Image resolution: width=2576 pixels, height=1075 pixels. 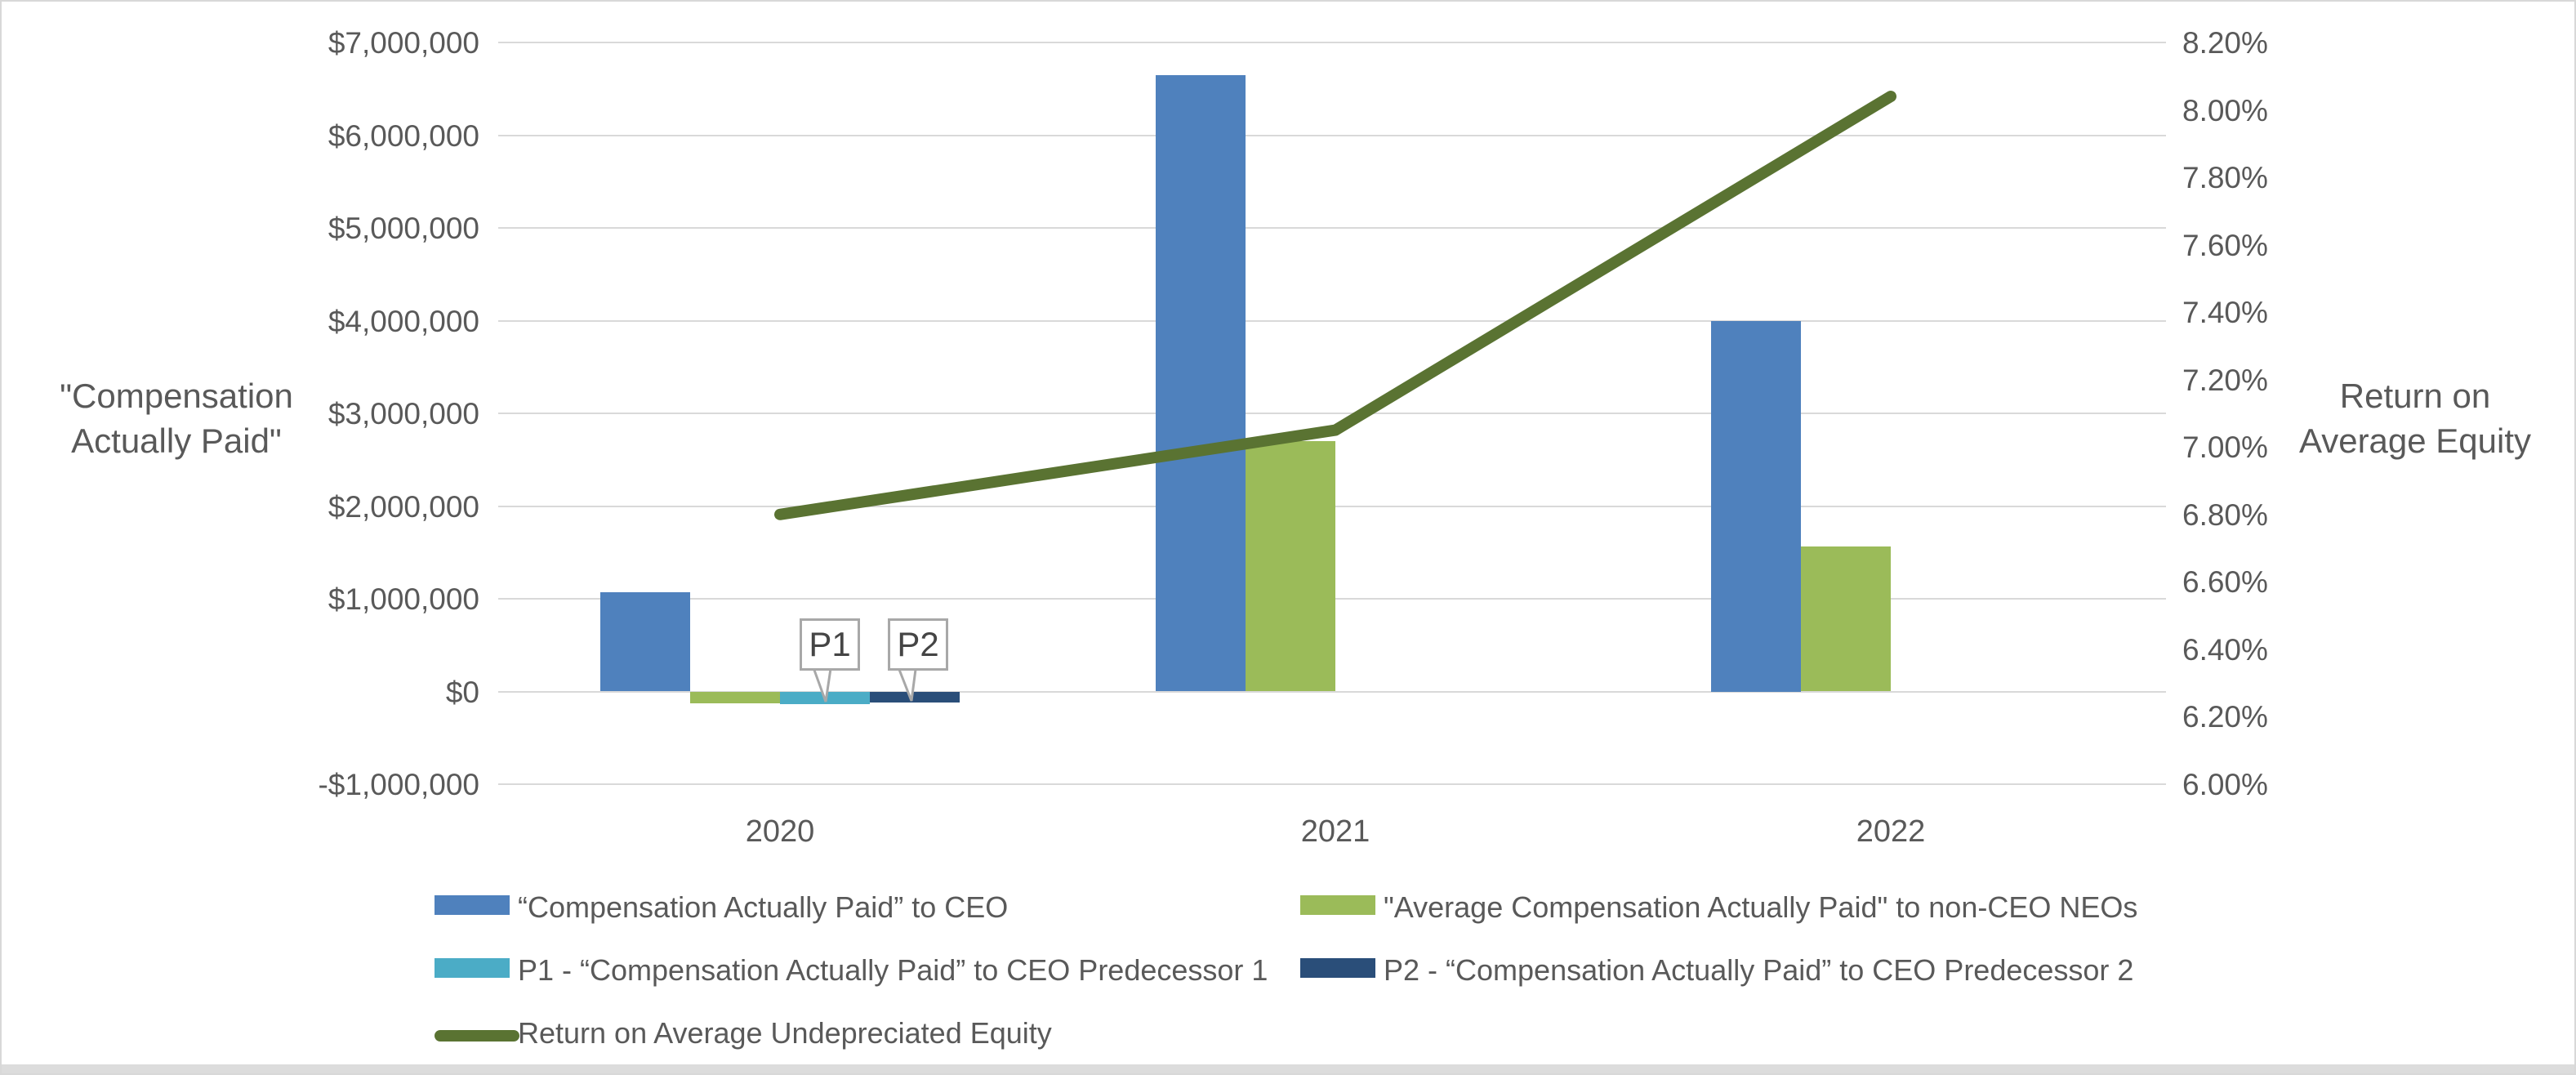 I want to click on category-label-2020: 2020, so click(x=780, y=831).